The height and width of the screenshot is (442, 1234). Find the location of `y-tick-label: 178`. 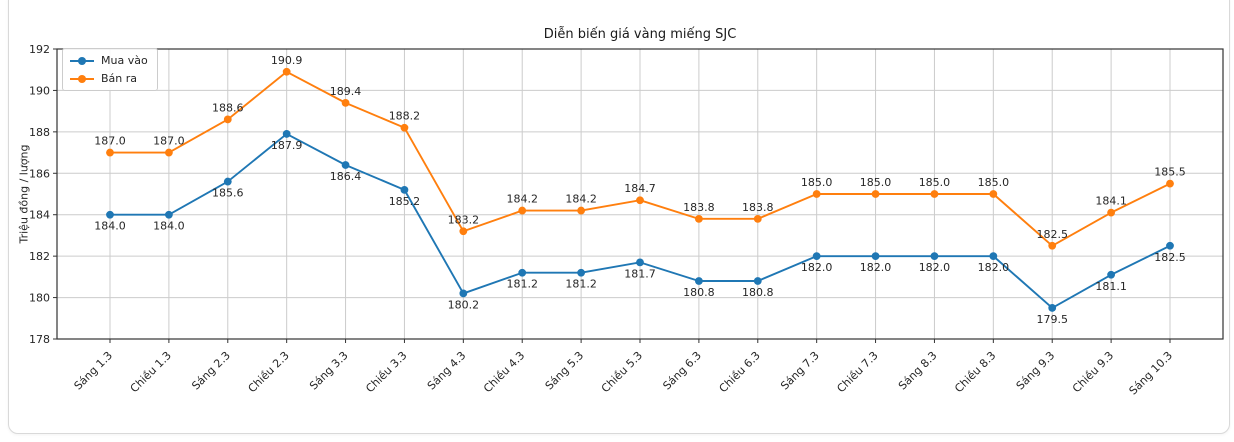

y-tick-label: 178 is located at coordinates (39, 339).